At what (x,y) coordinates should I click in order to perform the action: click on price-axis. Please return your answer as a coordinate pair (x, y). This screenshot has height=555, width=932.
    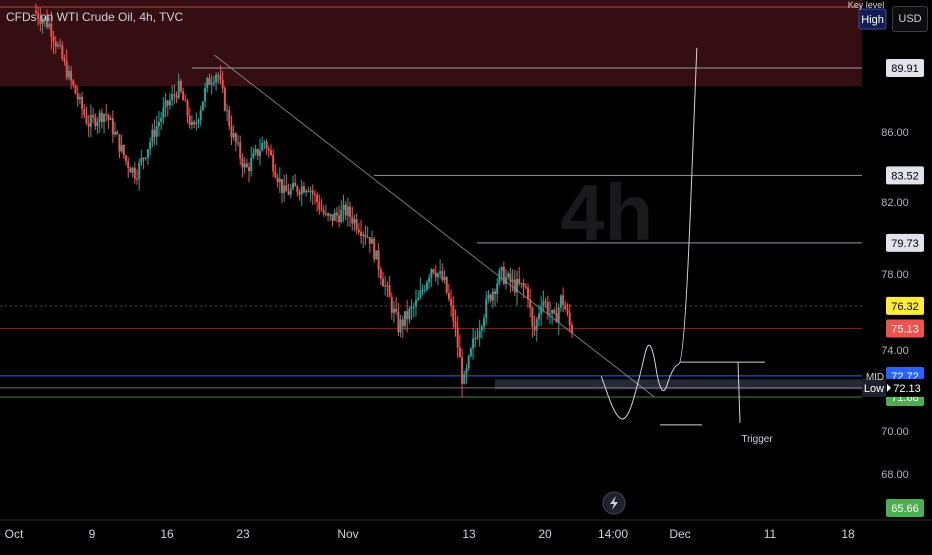
    Looking at the image, I should click on (897, 275).